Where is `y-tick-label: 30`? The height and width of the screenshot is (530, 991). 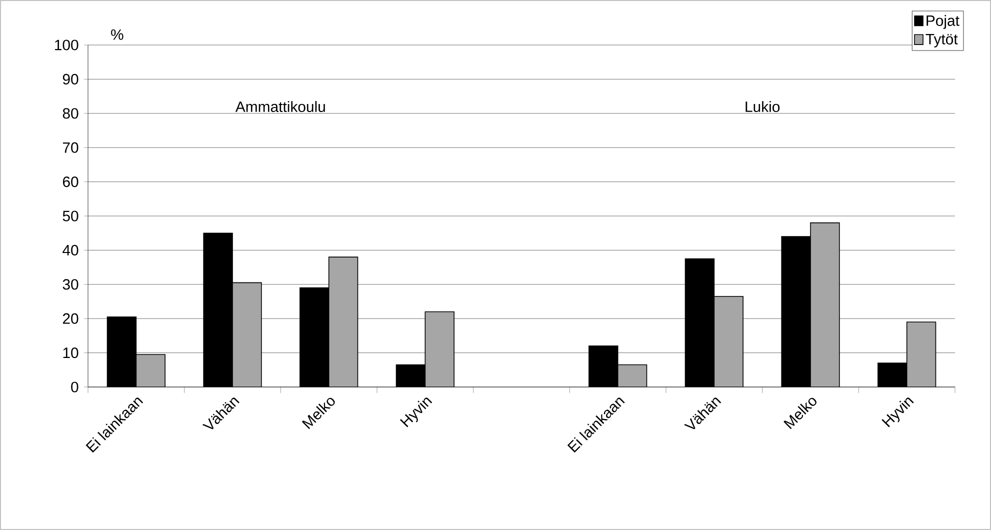 y-tick-label: 30 is located at coordinates (70, 284).